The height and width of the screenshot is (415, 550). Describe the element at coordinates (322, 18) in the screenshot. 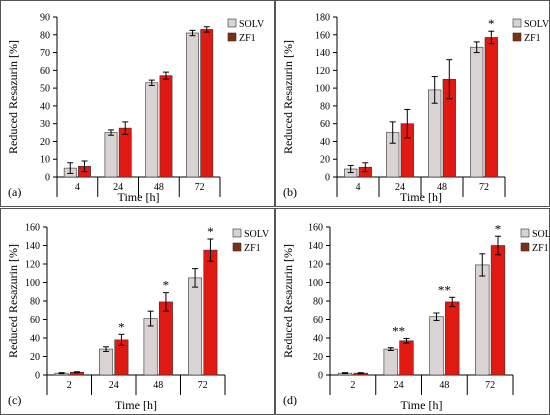

I see `y-tick-label: 180` at that location.